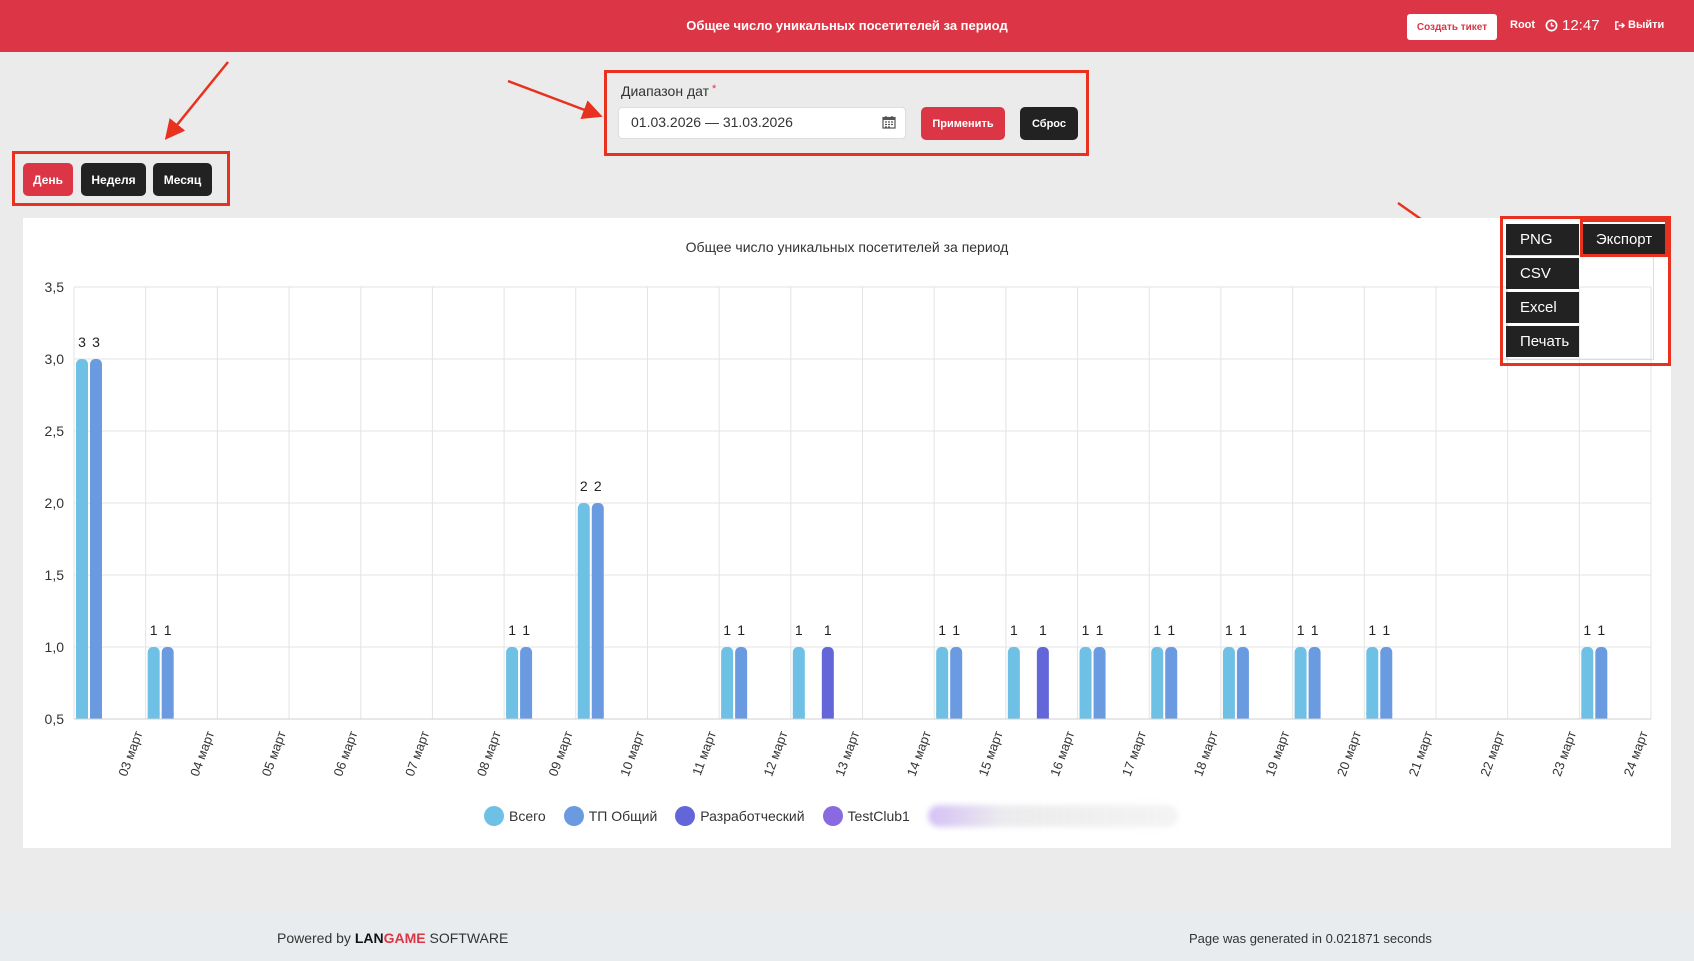 This screenshot has width=1694, height=961. What do you see at coordinates (1542, 307) in the screenshot?
I see `export-excel-button: Excel` at bounding box center [1542, 307].